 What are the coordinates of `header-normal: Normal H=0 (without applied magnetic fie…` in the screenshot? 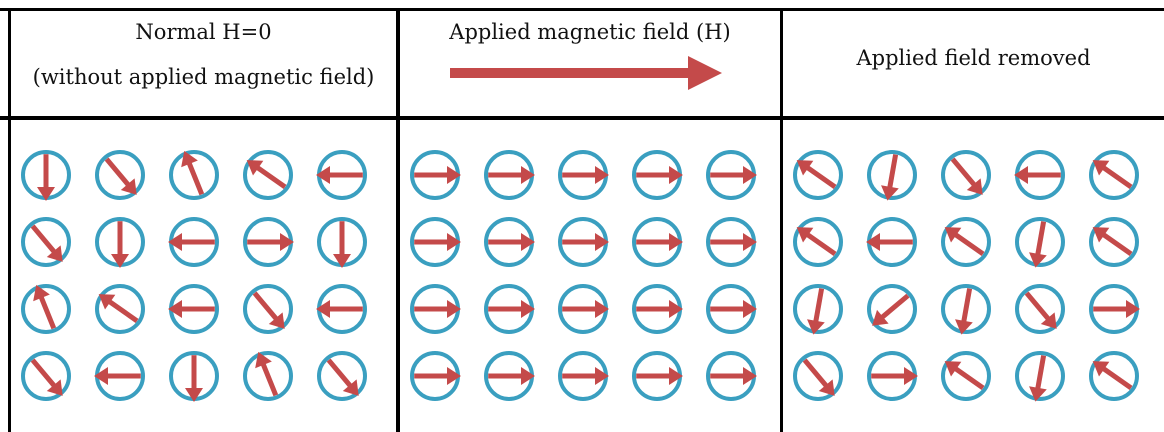 It's located at (203, 63).